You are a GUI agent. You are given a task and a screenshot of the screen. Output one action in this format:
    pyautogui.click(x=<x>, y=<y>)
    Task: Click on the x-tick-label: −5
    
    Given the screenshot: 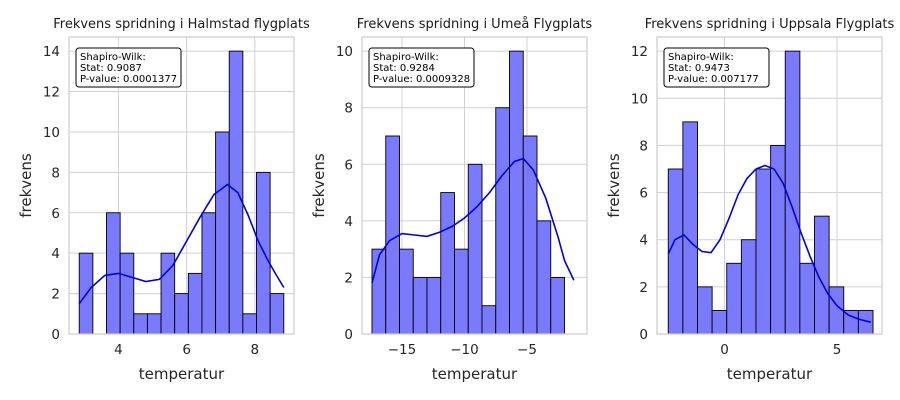 What is the action you would take?
    pyautogui.click(x=527, y=350)
    